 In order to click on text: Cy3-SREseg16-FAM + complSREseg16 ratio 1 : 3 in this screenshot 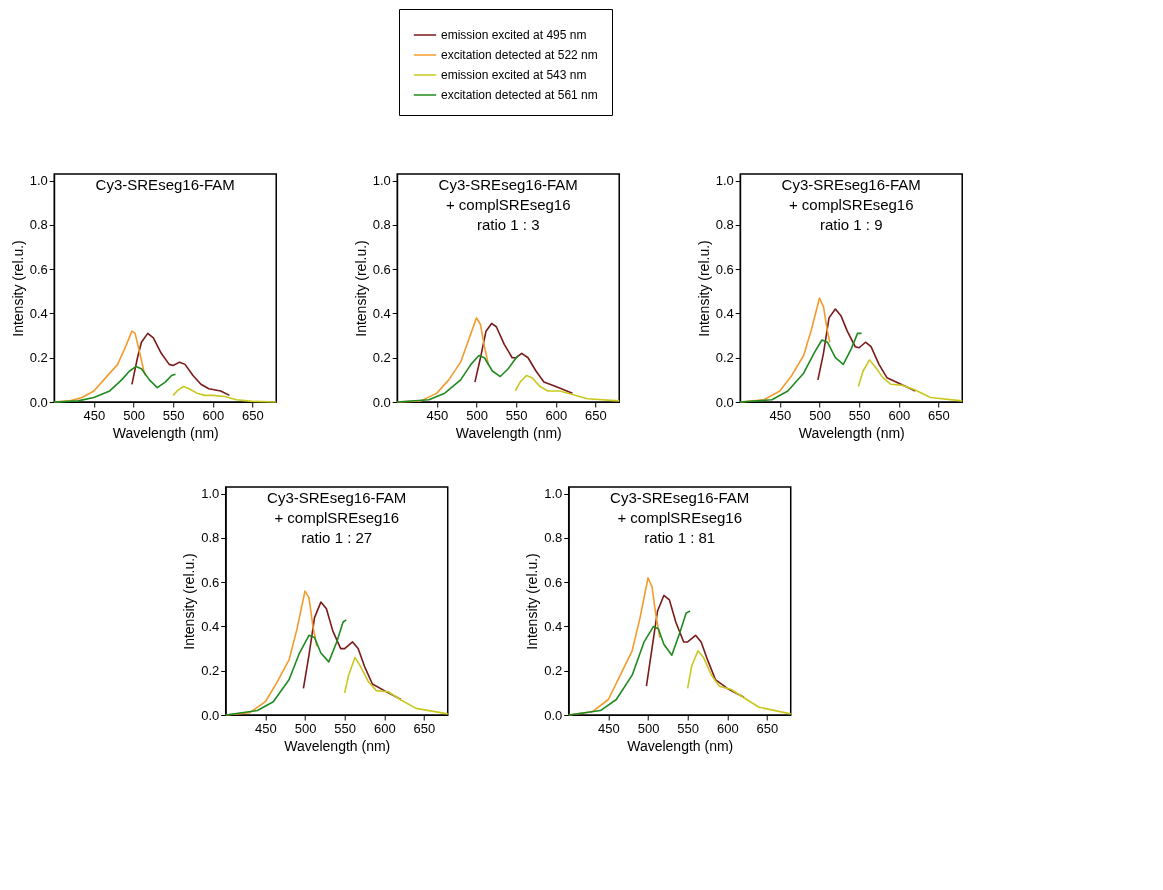, I will do `click(508, 204)`.